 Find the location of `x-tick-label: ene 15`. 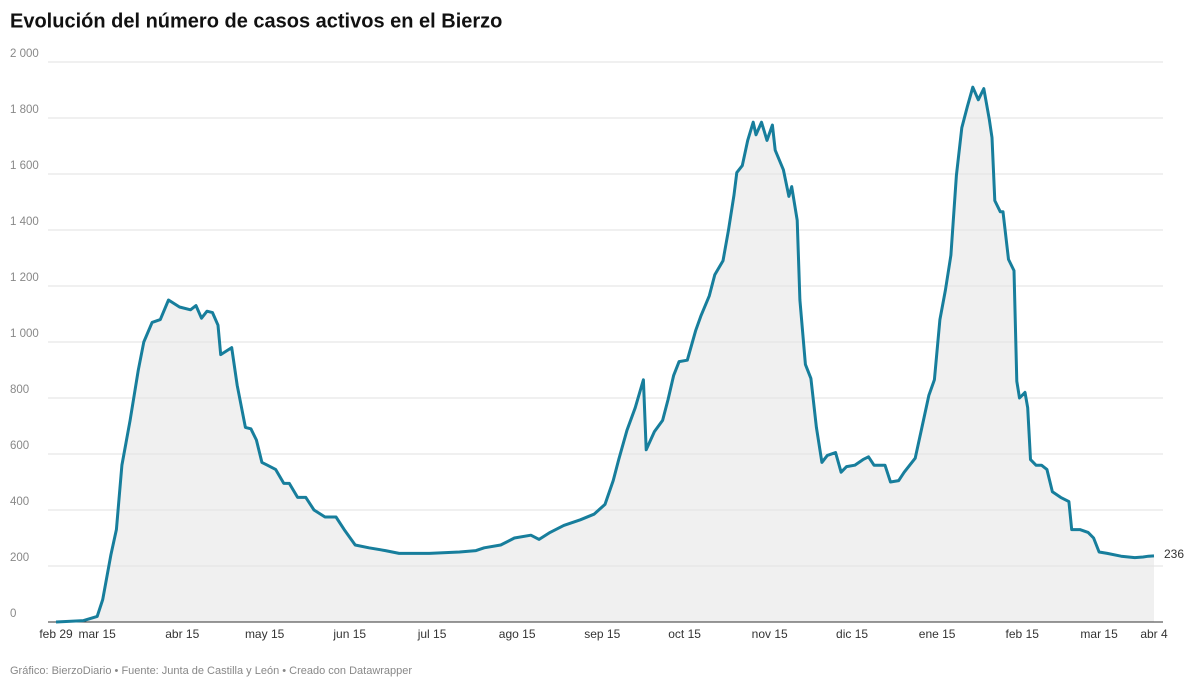

x-tick-label: ene 15 is located at coordinates (937, 634).